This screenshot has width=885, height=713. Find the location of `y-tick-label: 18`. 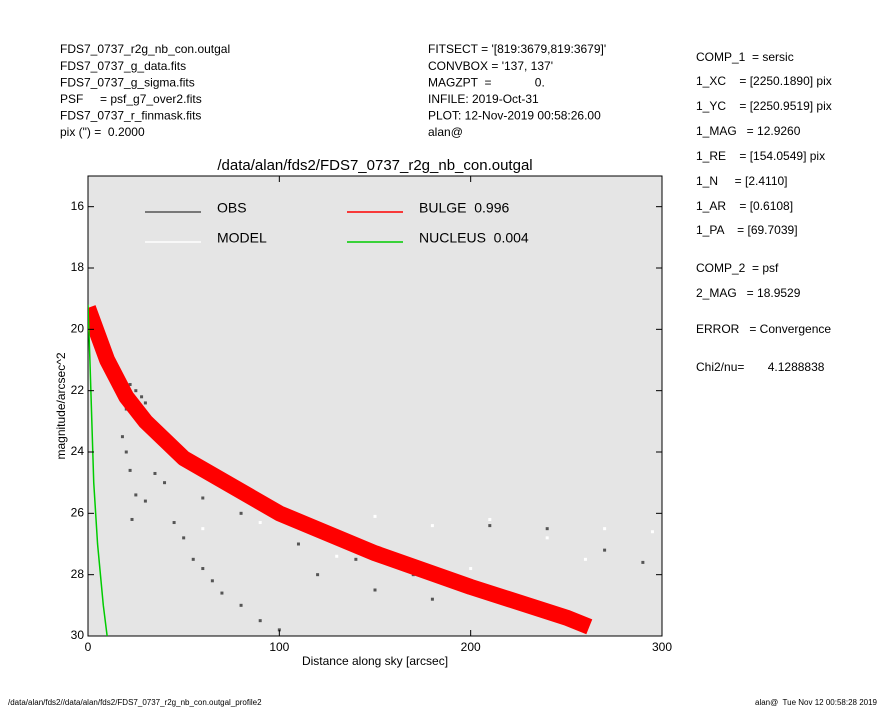

y-tick-label: 18 is located at coordinates (78, 267).